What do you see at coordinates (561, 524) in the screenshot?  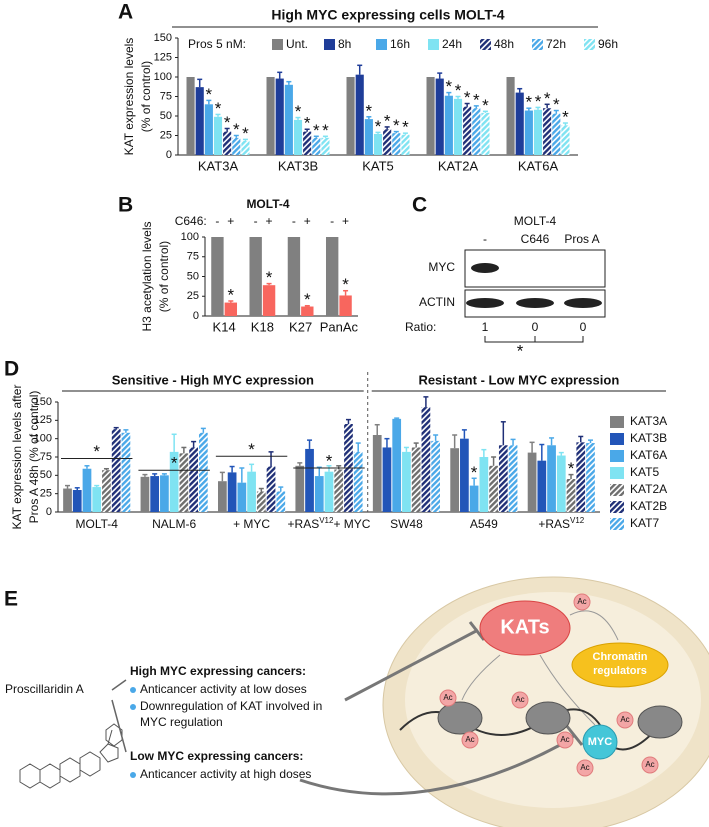 I see `x-tick-label: +RASV12` at bounding box center [561, 524].